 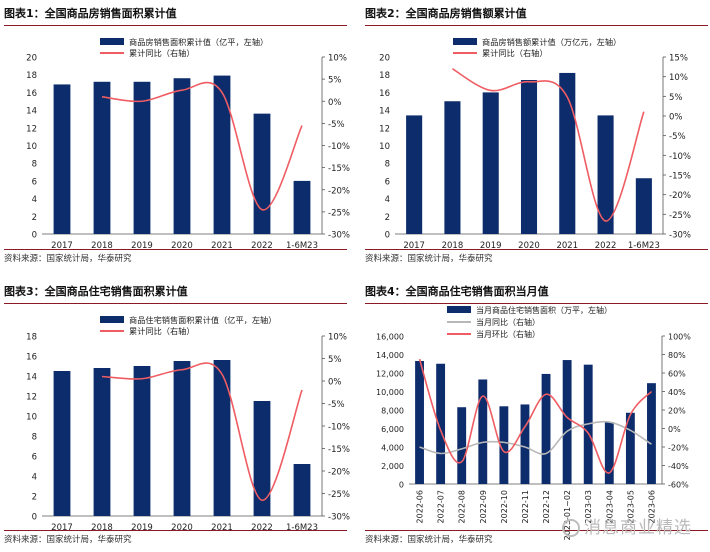 What do you see at coordinates (551, 42) in the screenshot?
I see `legend-label: 商品房销售额累计值（万亿元，左轴）` at bounding box center [551, 42].